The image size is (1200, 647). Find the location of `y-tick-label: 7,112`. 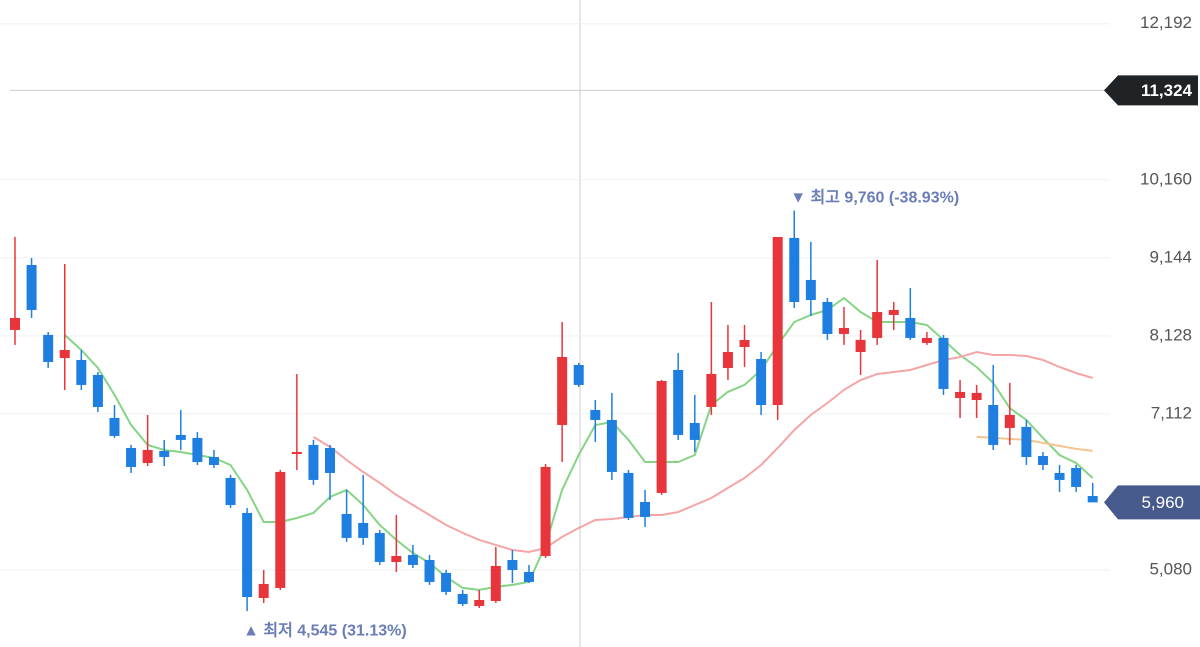

y-tick-label: 7,112 is located at coordinates (1171, 412).